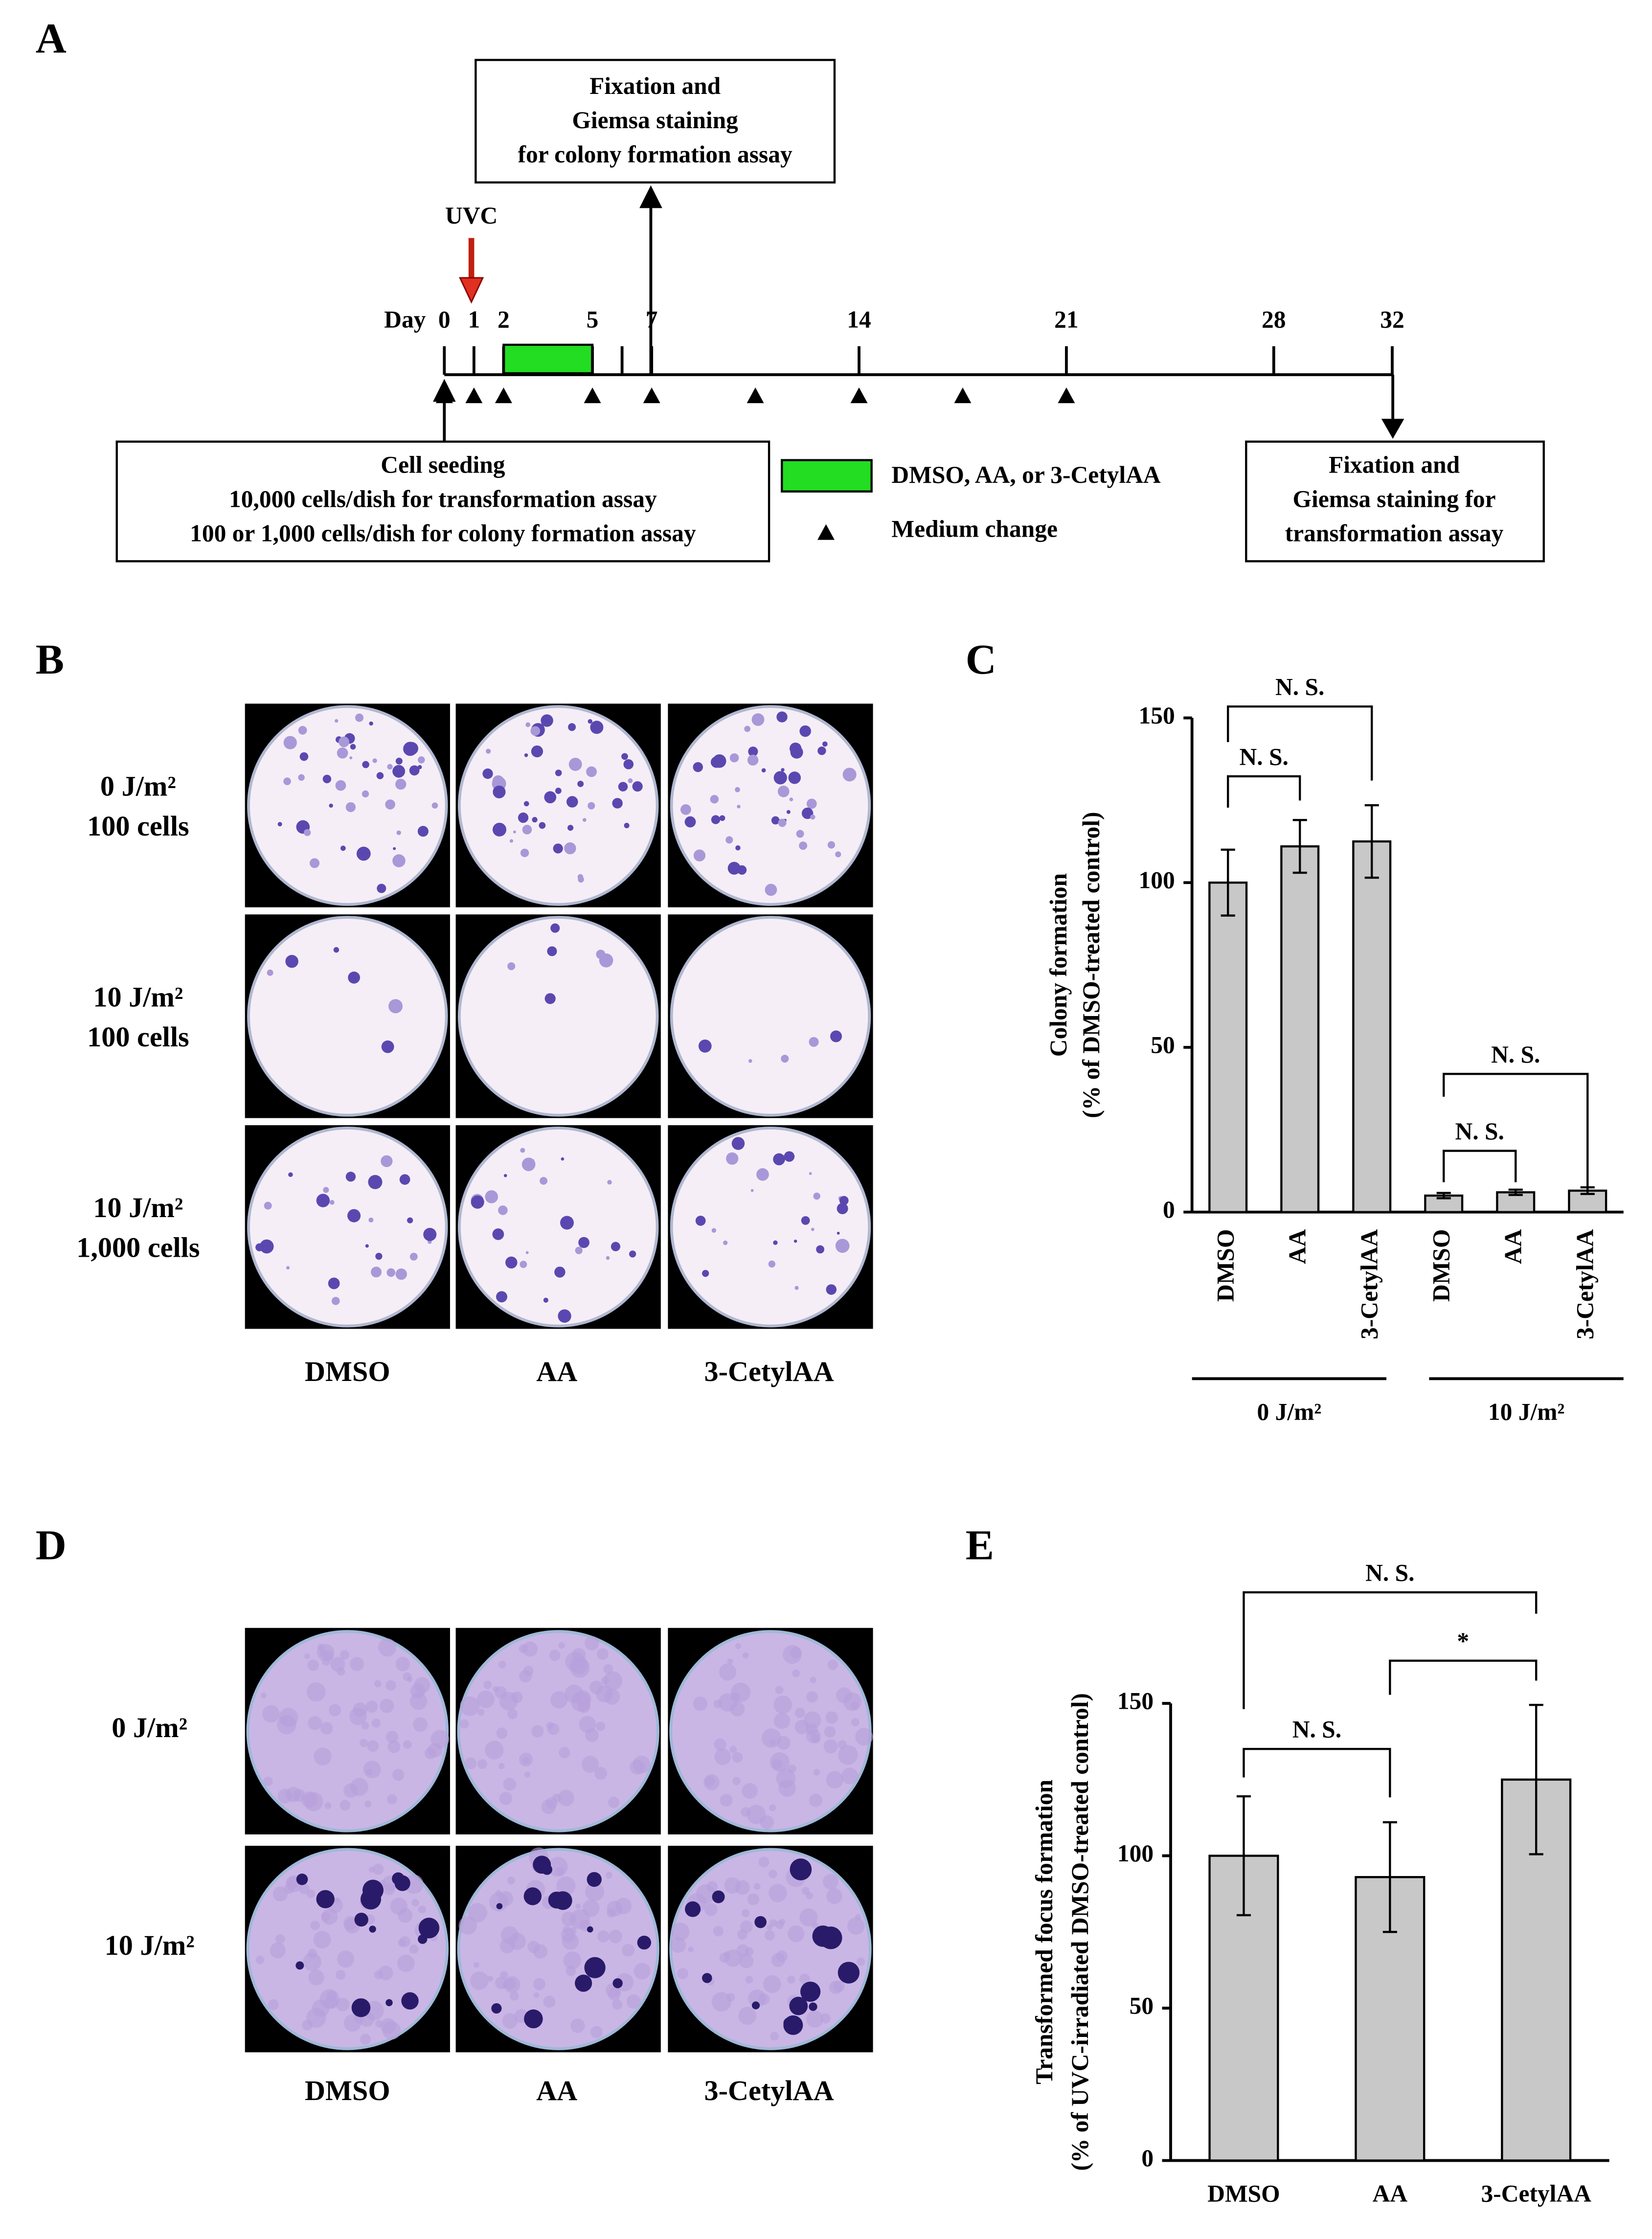  What do you see at coordinates (963, 395) in the screenshot?
I see `medium-change` at bounding box center [963, 395].